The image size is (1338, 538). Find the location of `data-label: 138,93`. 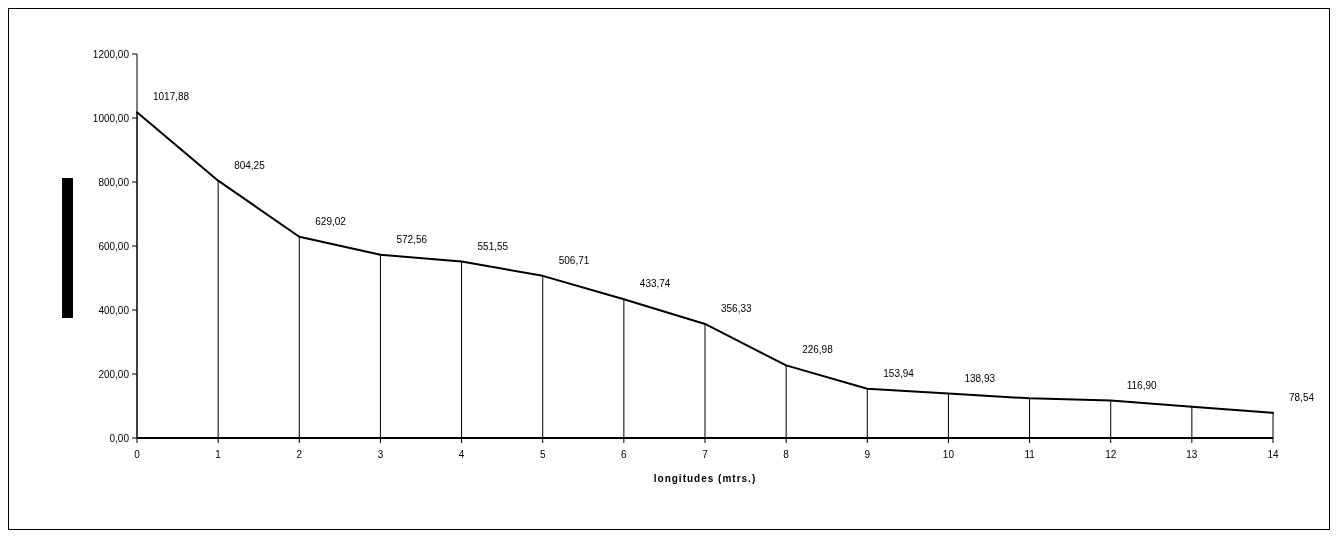

data-label: 138,93 is located at coordinates (980, 378).